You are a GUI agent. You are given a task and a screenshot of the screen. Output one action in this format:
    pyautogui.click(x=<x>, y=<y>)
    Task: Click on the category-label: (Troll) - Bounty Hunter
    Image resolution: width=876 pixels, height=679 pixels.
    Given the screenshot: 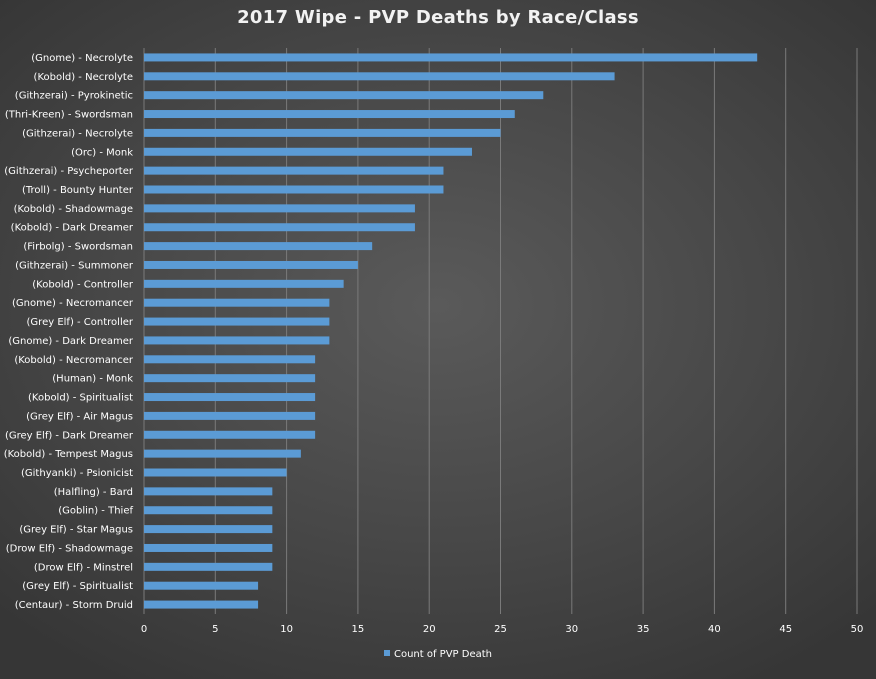 What is the action you would take?
    pyautogui.click(x=78, y=190)
    